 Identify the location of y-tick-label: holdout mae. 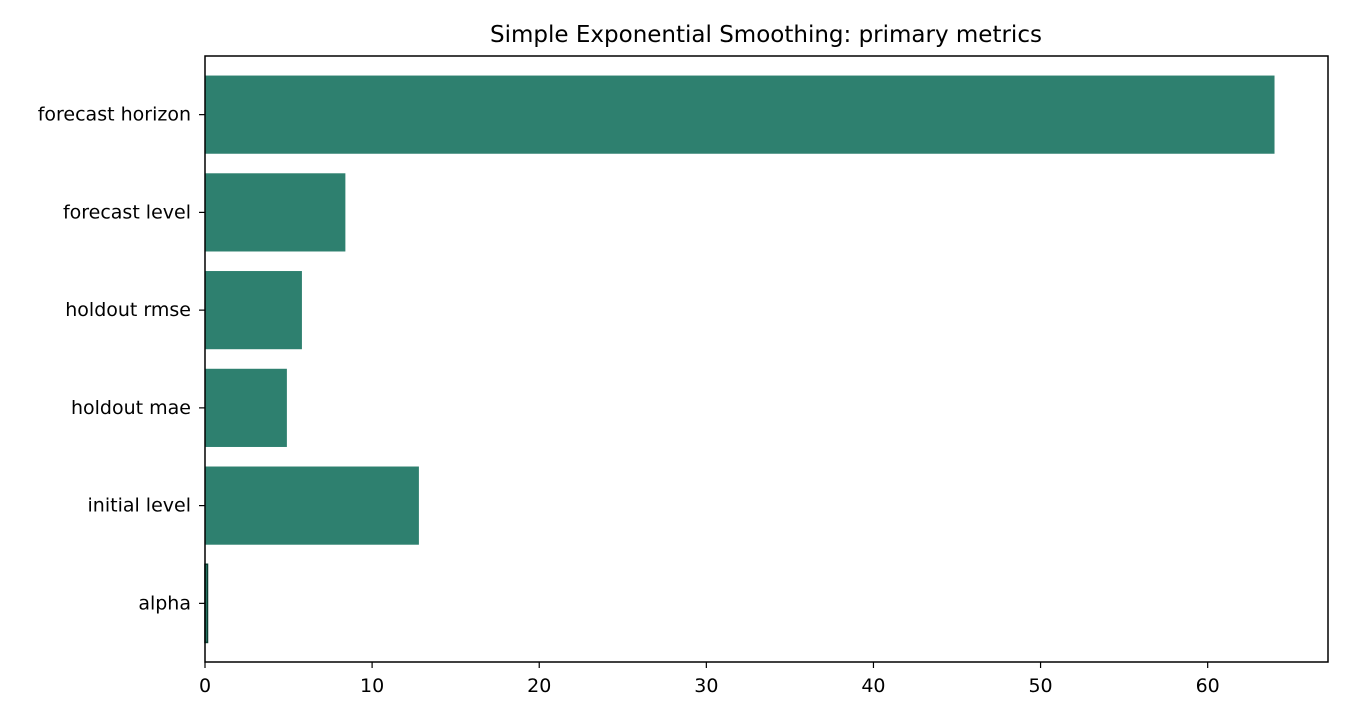
(131, 408).